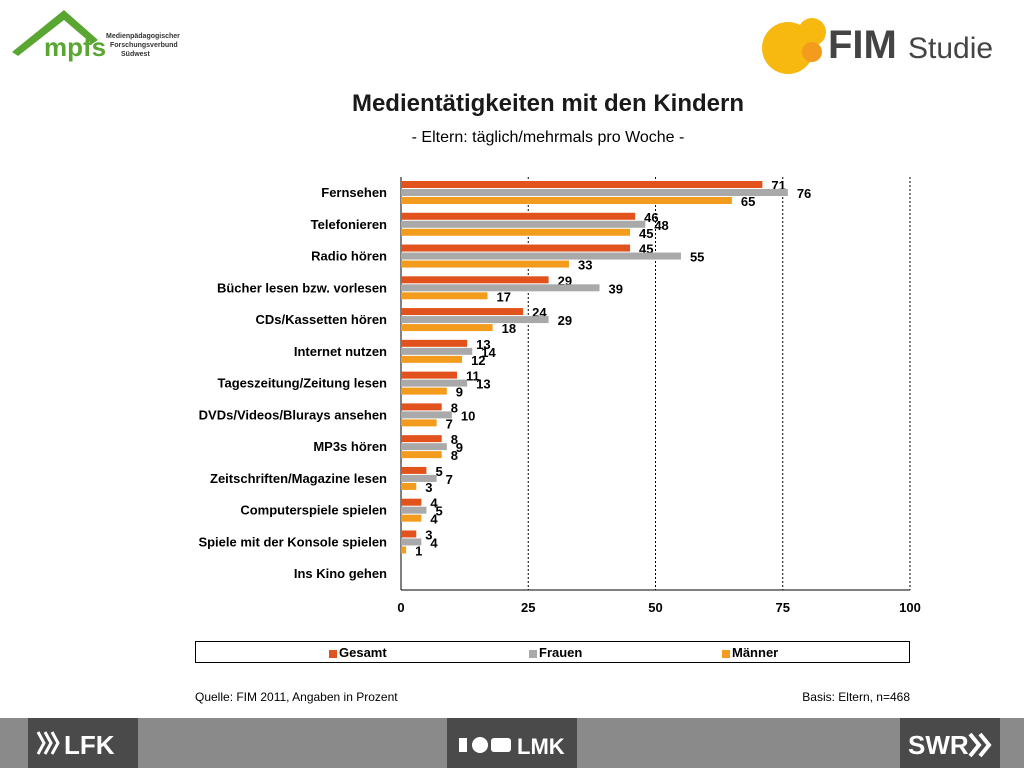 The width and height of the screenshot is (1024, 773). I want to click on data-label: 33, so click(585, 265).